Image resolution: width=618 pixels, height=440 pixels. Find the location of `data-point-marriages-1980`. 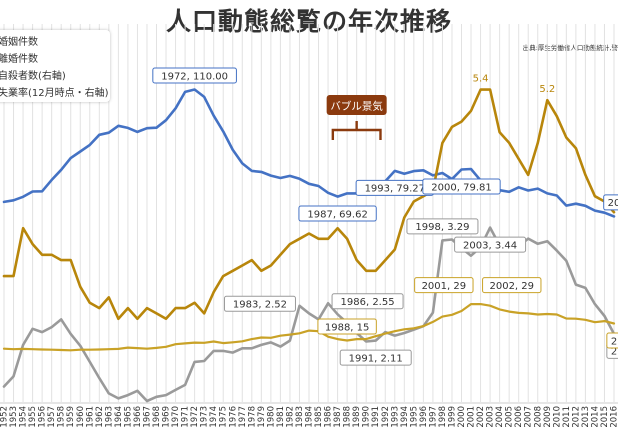

data-point-marriages-1980 is located at coordinates (270, 175).